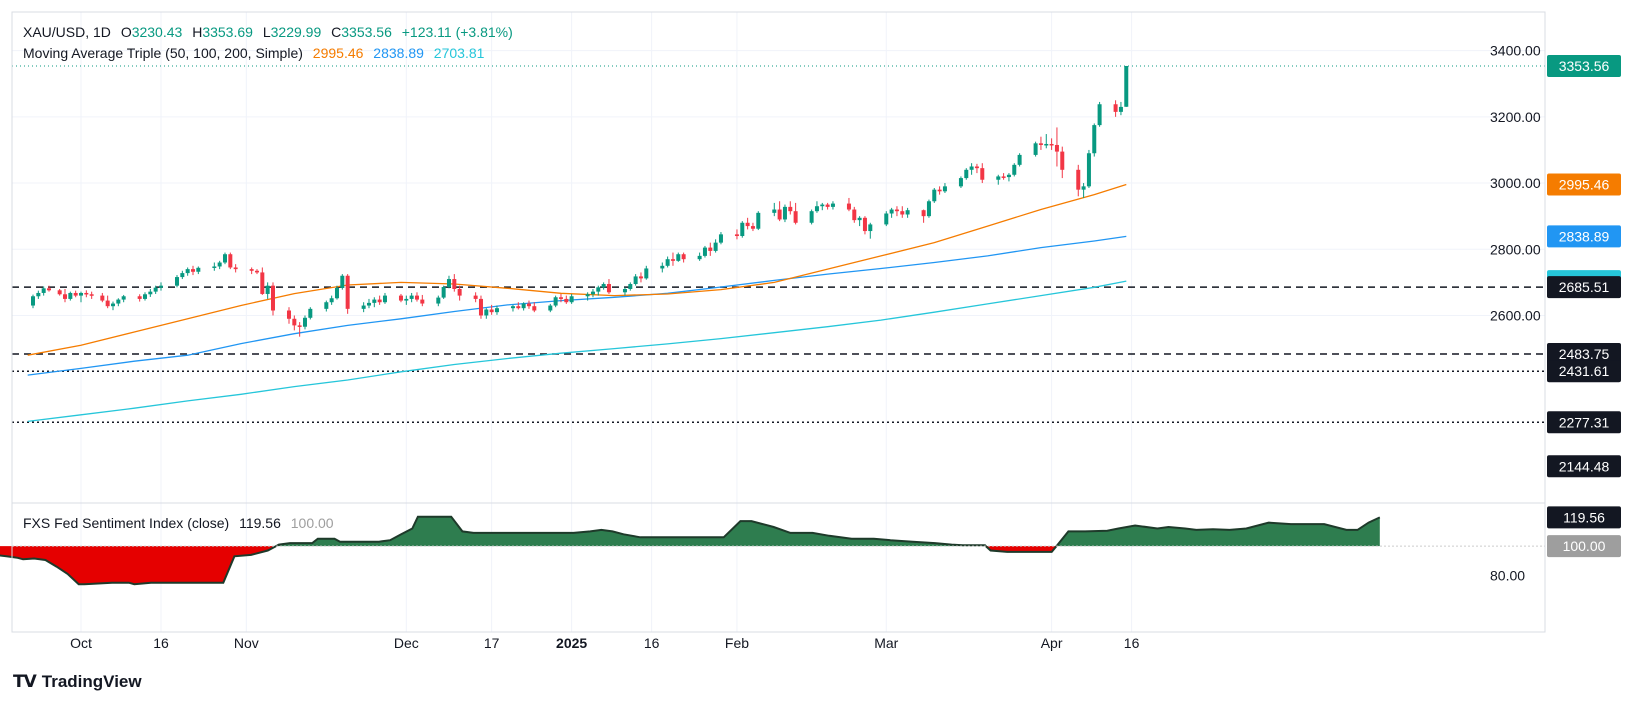  I want to click on price-label-text: 2838.89, so click(1584, 236).